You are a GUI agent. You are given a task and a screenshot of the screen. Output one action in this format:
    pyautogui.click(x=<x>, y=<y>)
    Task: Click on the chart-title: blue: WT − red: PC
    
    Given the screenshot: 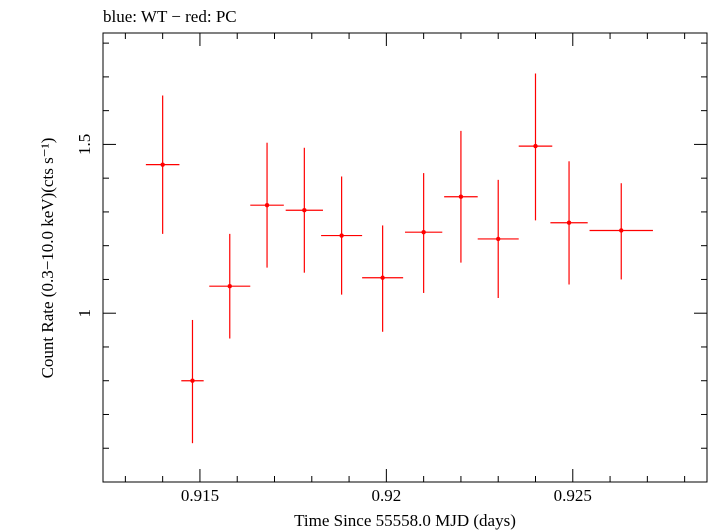 What is the action you would take?
    pyautogui.click(x=170, y=16)
    